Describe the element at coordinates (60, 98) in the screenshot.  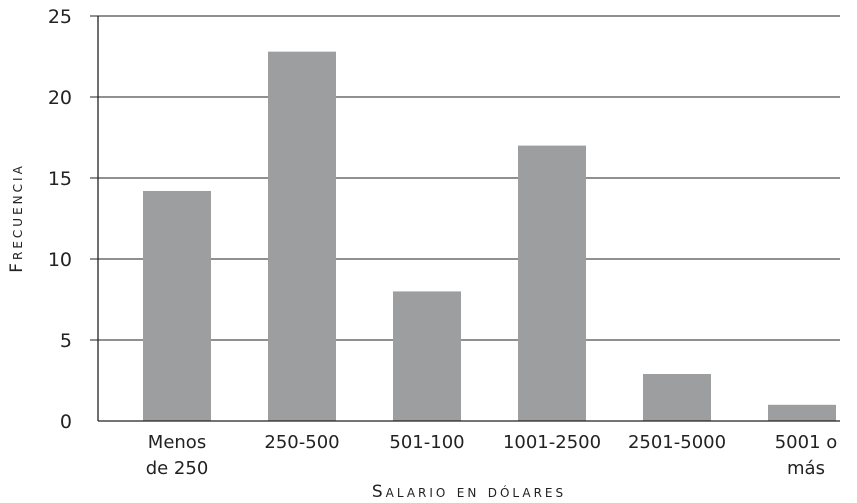
I see `y-tick-label: 20` at that location.